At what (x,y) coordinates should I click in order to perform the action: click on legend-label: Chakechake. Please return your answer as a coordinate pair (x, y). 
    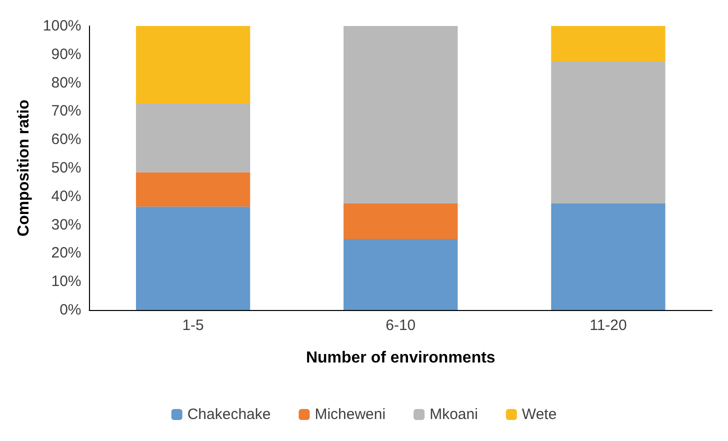
    Looking at the image, I should click on (229, 414).